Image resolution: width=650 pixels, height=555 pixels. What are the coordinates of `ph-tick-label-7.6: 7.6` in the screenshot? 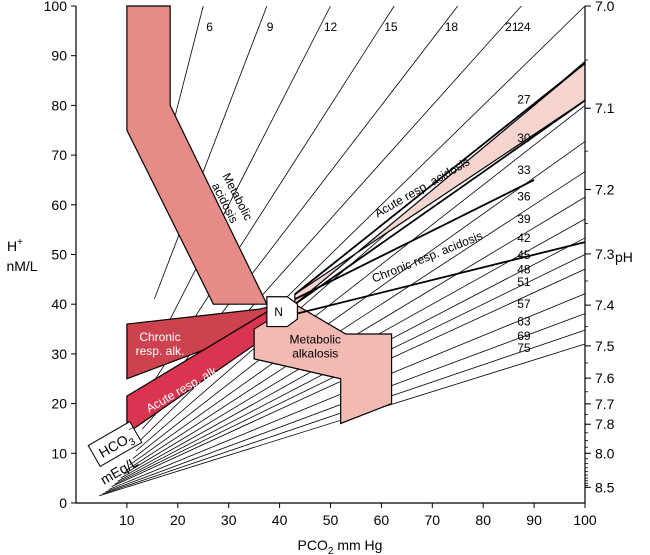 It's located at (605, 378).